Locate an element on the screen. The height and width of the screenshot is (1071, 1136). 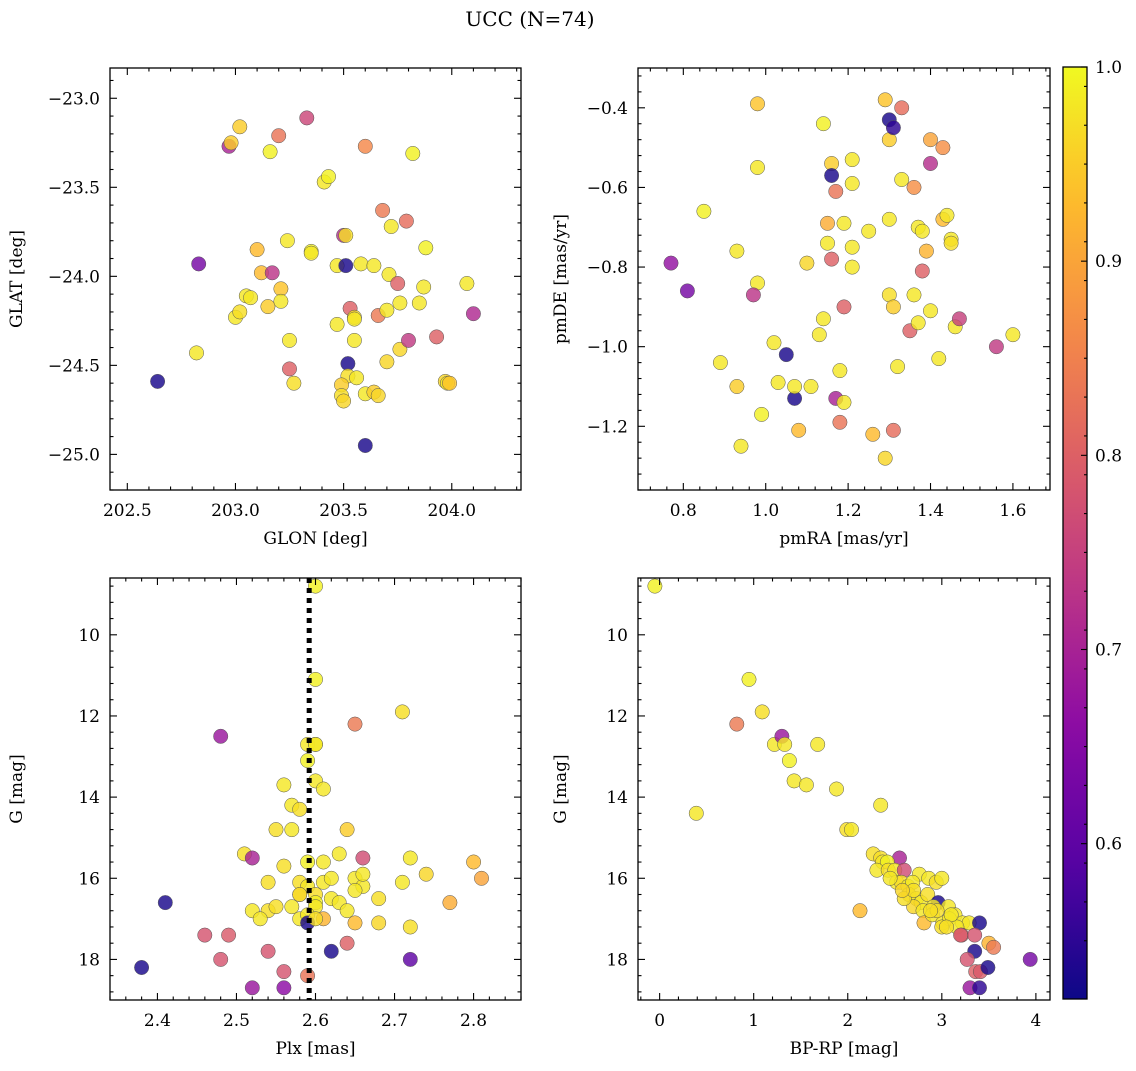
cmd-xtick-label: 3 is located at coordinates (941, 1021).